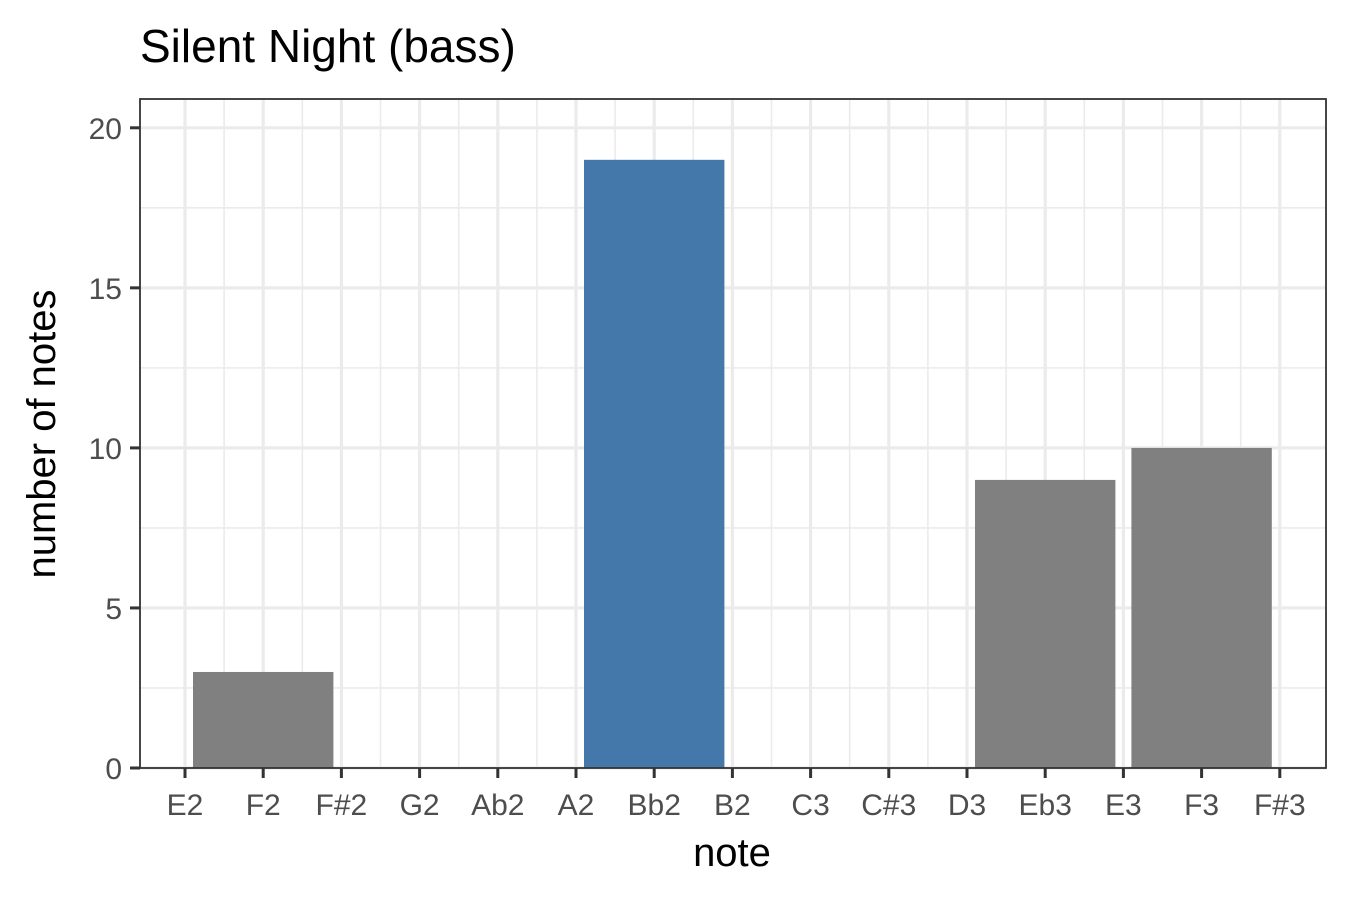 The width and height of the screenshot is (1350, 900). I want to click on x-tick-label: Ab2, so click(497, 805).